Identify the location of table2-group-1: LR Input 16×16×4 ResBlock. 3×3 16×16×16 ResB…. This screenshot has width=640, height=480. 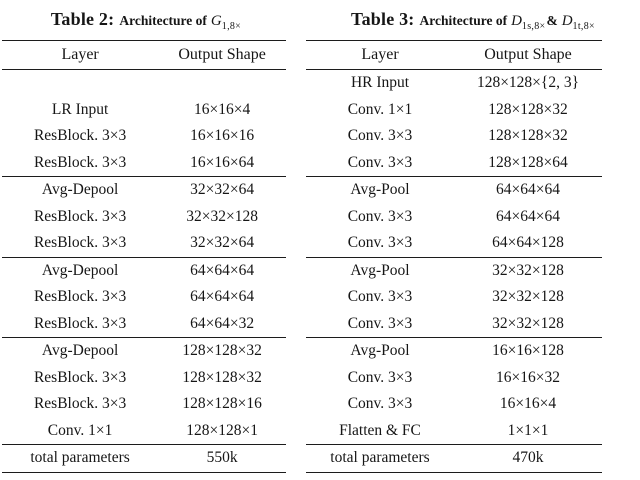
(144, 123).